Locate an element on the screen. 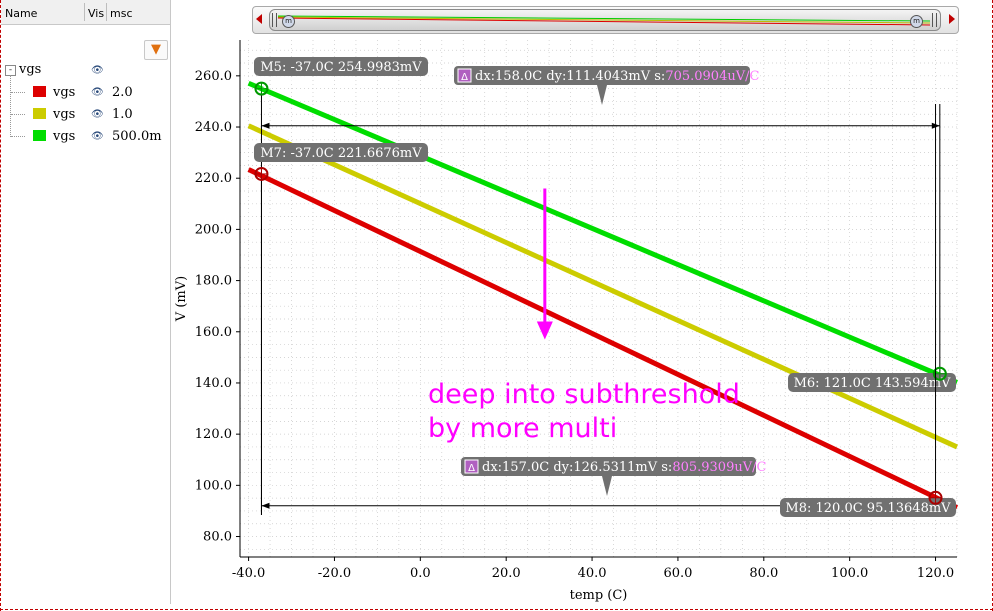 This screenshot has width=993, height=611. marker-label: M6: 121.0C 143.594mV is located at coordinates (872, 383).